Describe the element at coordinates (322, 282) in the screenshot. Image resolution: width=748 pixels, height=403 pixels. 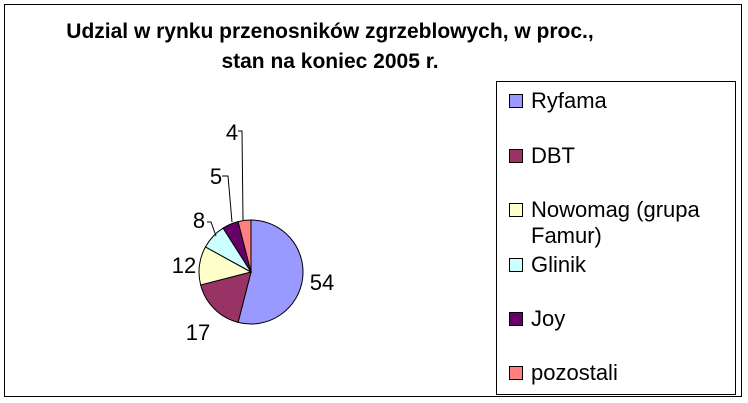
I see `data-label-ryfama: 54` at that location.